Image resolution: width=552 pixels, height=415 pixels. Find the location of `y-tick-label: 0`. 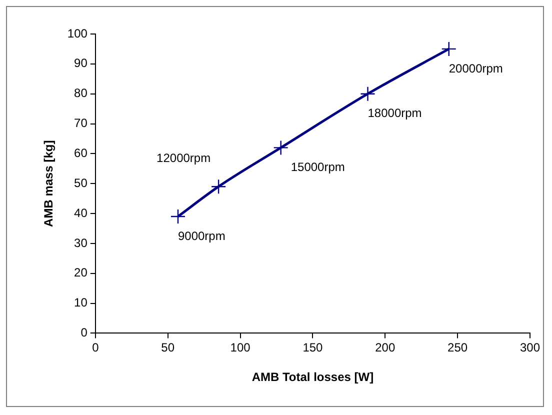

y-tick-label: 0 is located at coordinates (84, 333).